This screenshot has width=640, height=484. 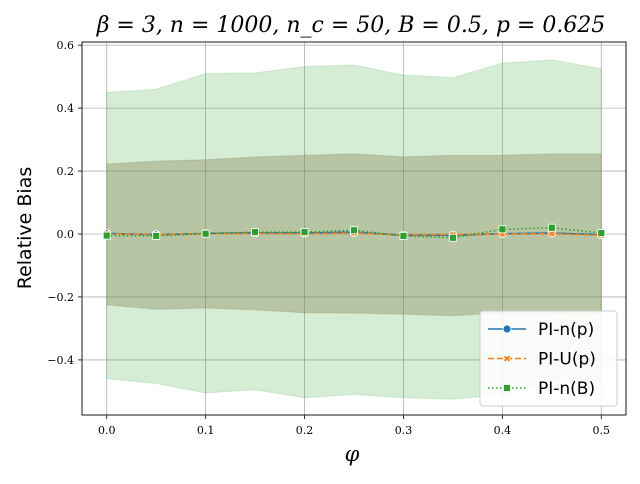 What do you see at coordinates (503, 430) in the screenshot?
I see `x-tick-label: 0.4` at bounding box center [503, 430].